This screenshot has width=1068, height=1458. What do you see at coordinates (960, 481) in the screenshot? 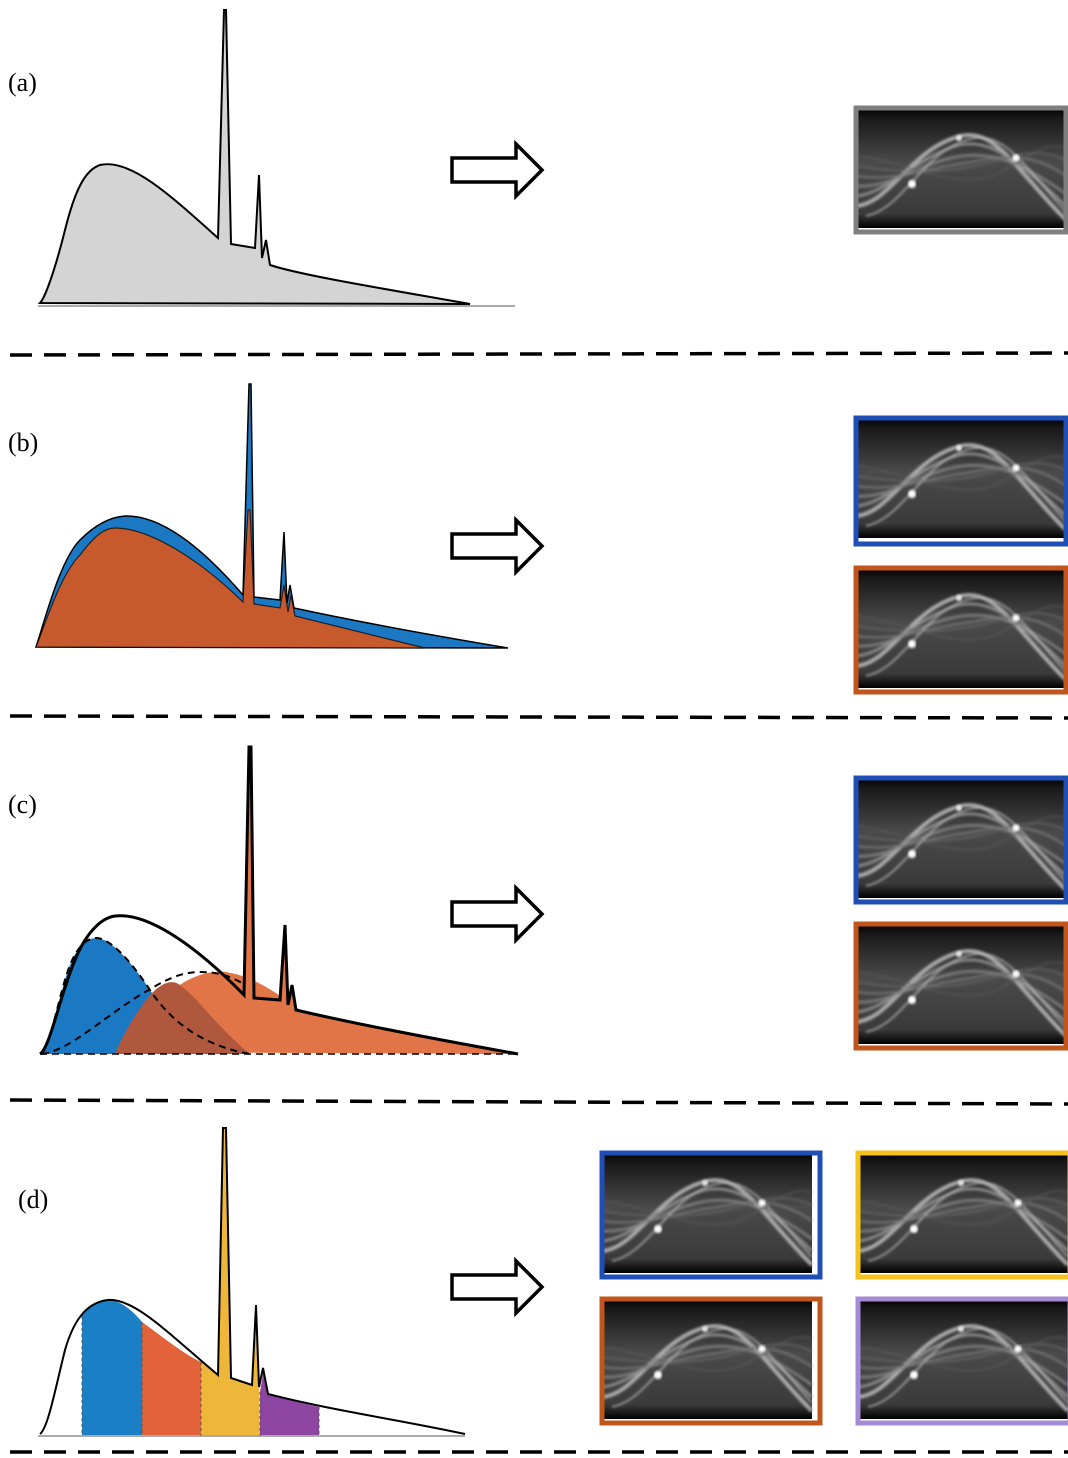
I see `sinogram-b-high` at bounding box center [960, 481].